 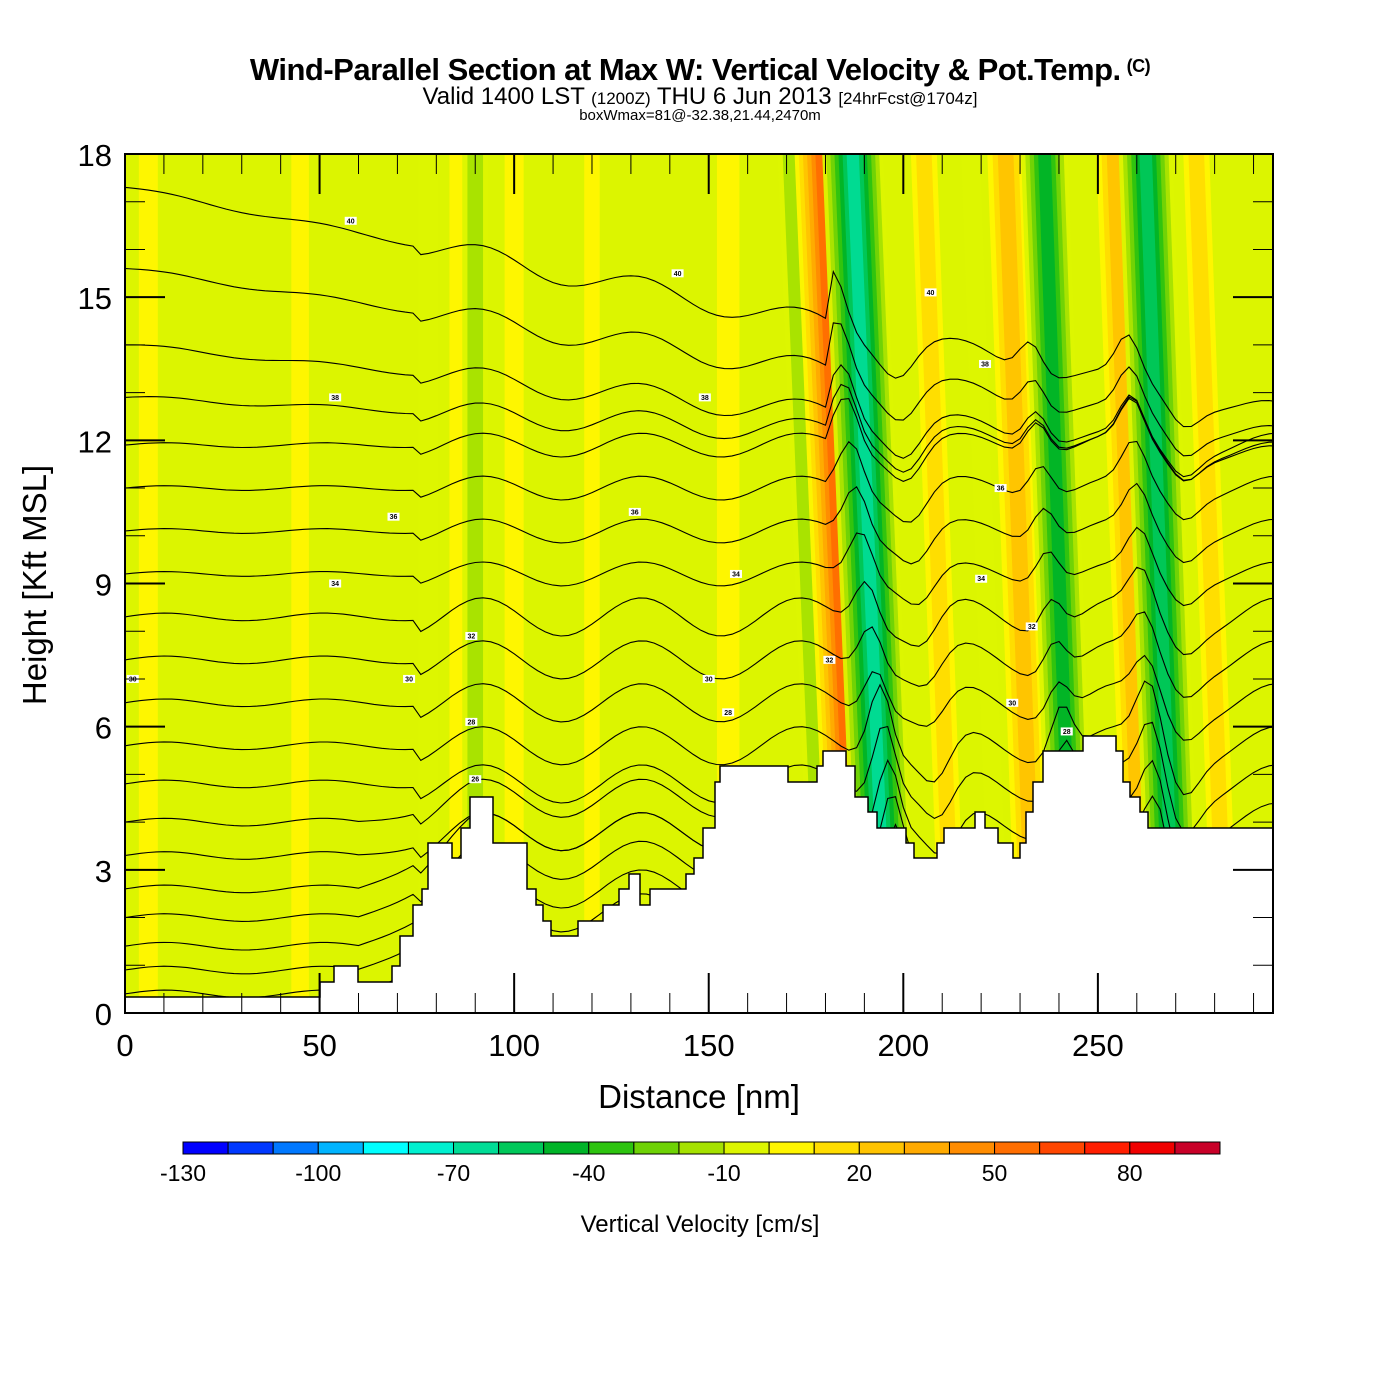 What do you see at coordinates (903, 1045) in the screenshot?
I see `x-tick-label: 200` at bounding box center [903, 1045].